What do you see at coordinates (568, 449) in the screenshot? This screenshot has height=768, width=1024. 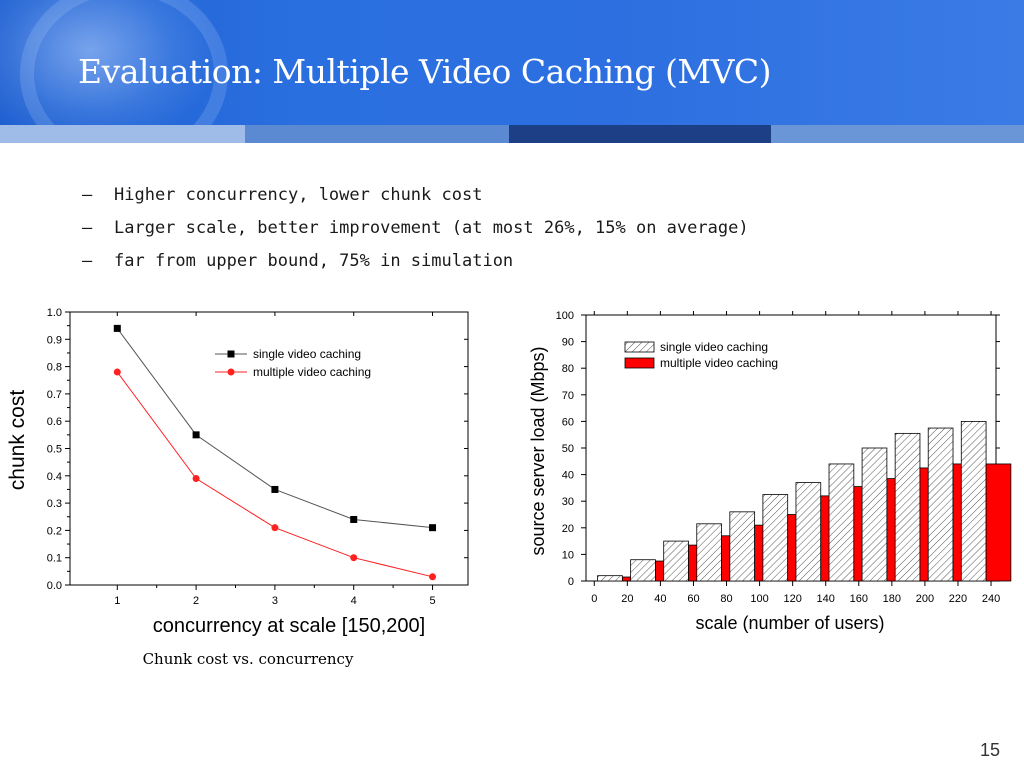 I see `y-tick-label: 50` at bounding box center [568, 449].